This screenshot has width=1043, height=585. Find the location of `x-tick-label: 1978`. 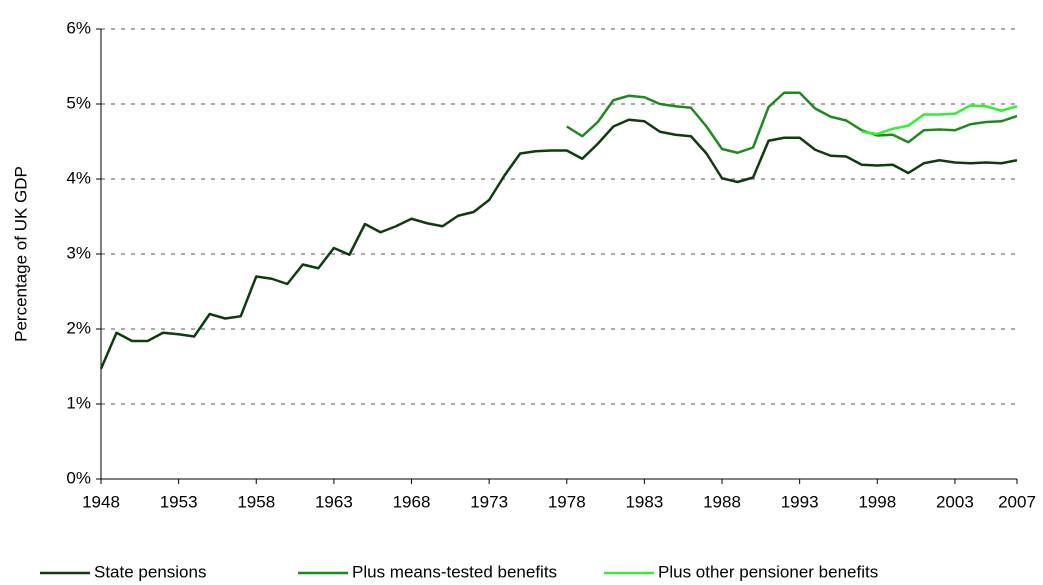

x-tick-label: 1978 is located at coordinates (567, 501).